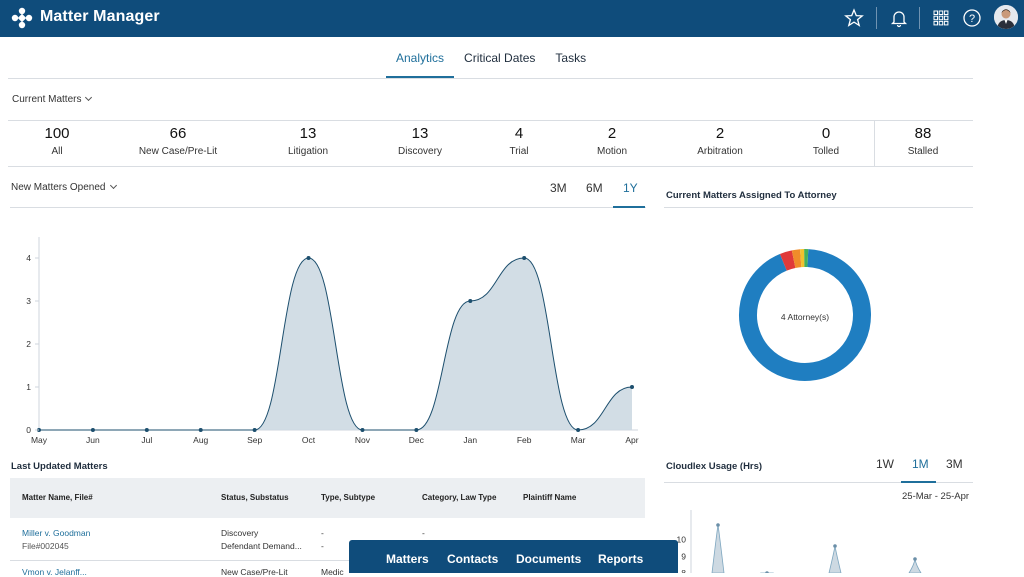 The height and width of the screenshot is (577, 1024). Describe the element at coordinates (420, 58) in the screenshot. I see `tab-analytics: Analytics` at that location.